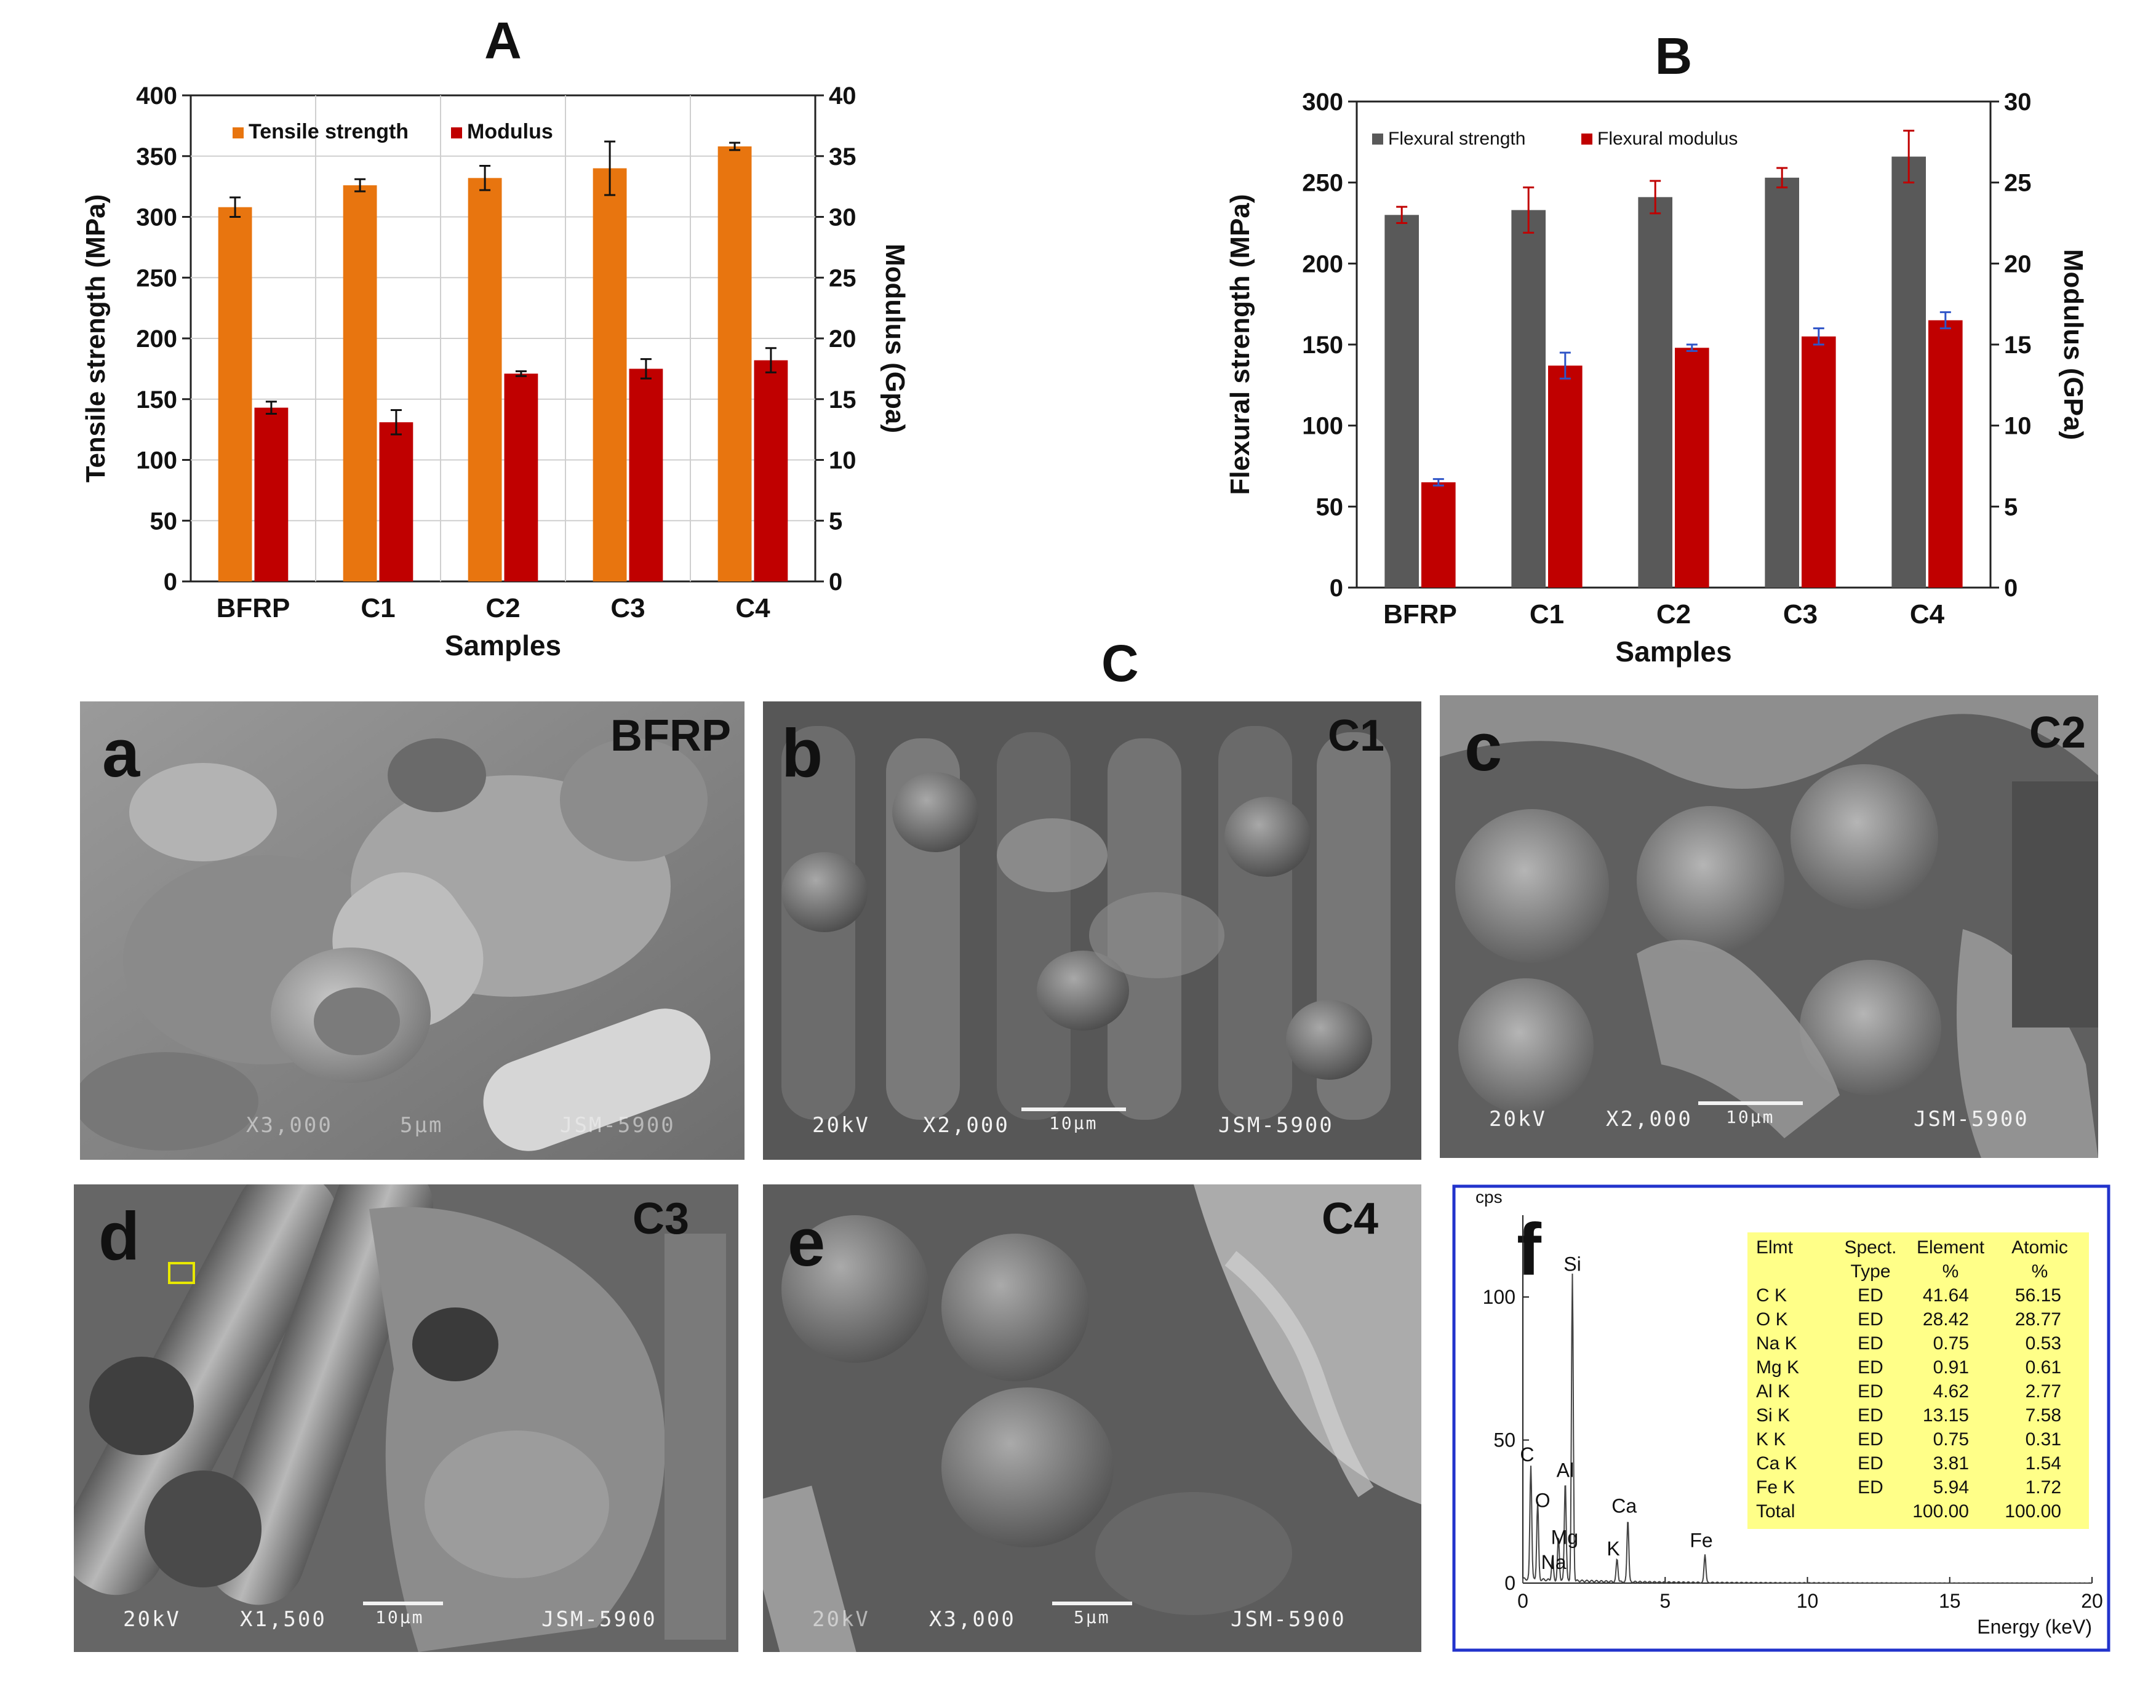 The height and width of the screenshot is (1708, 2156). What do you see at coordinates (2043, 1343) in the screenshot?
I see `table-cell: 0.53` at bounding box center [2043, 1343].